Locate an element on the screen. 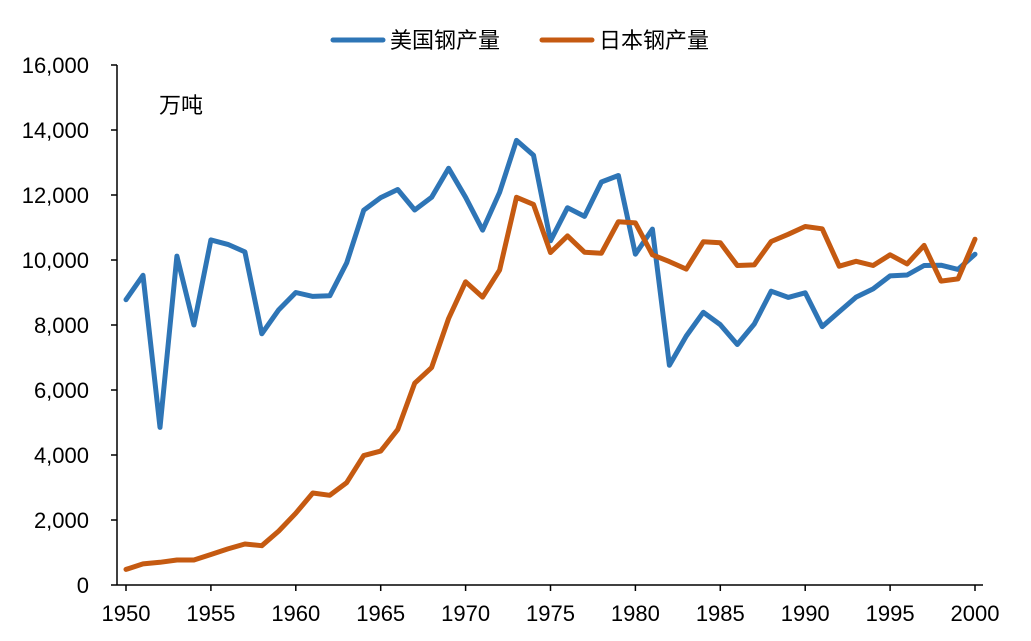 The width and height of the screenshot is (1031, 641). legend-label: 美国钢产量 is located at coordinates (445, 40).